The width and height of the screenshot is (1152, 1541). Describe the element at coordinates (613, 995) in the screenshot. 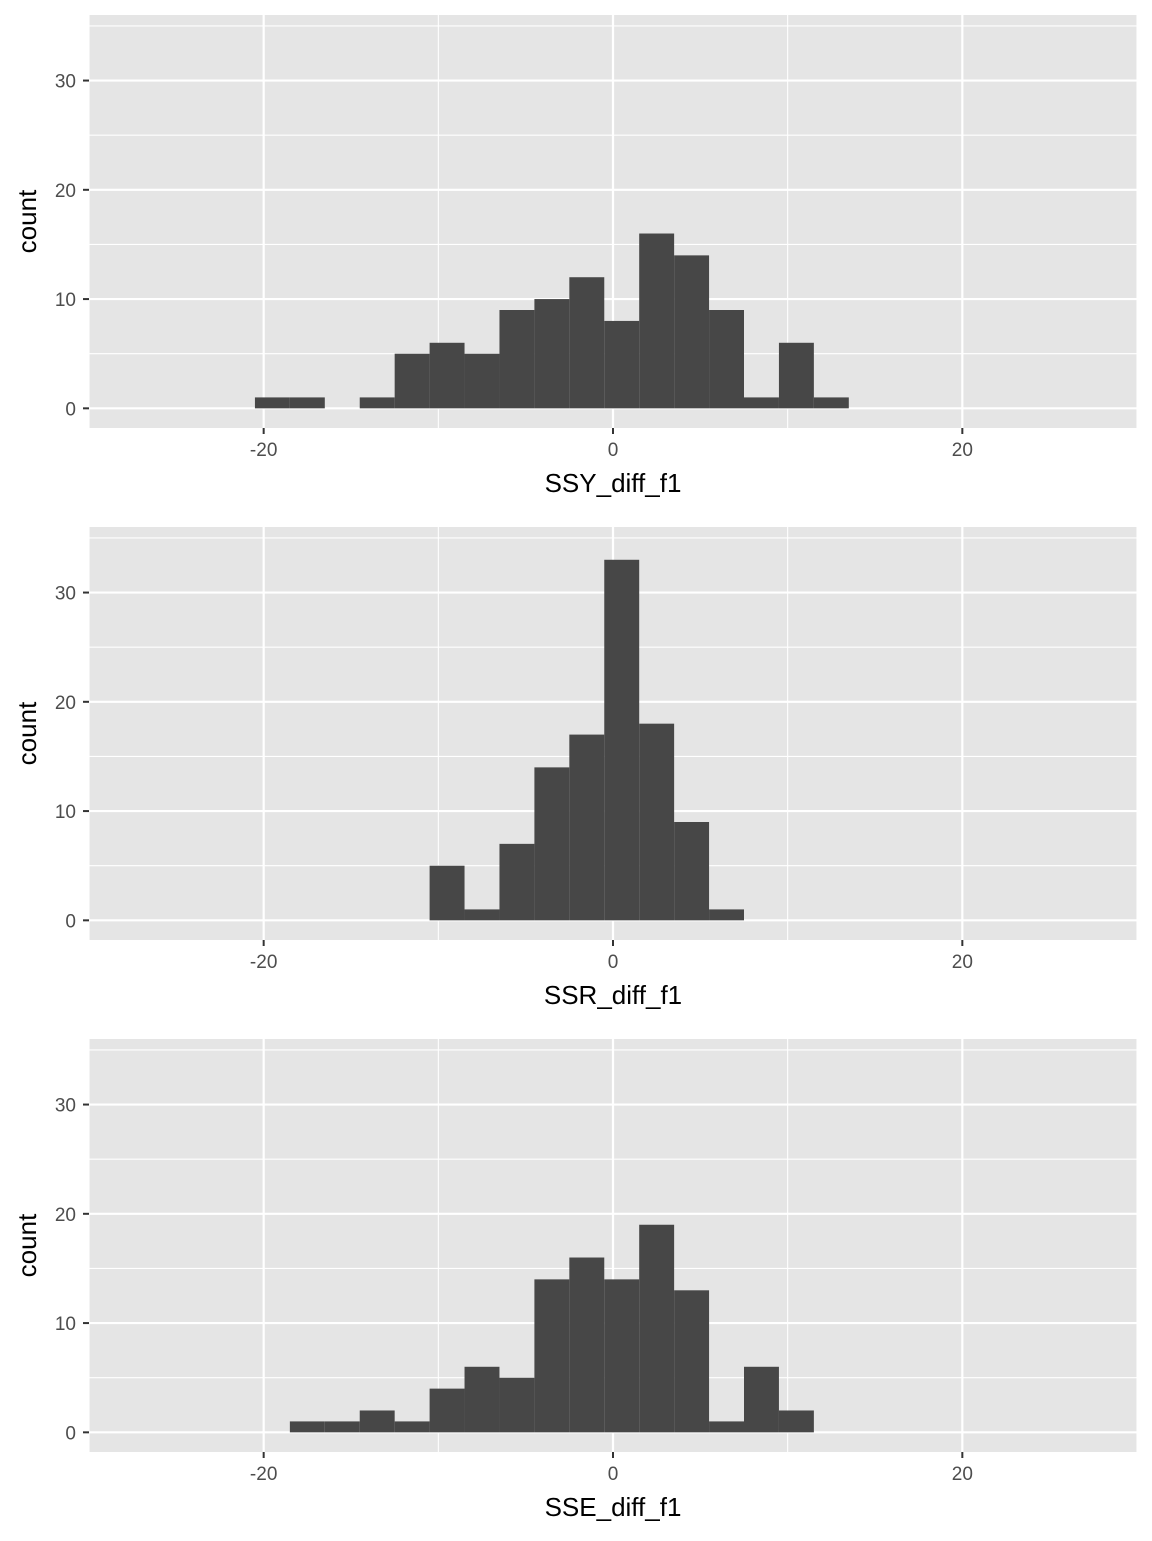

I see `x-axis-title: SSR_diff_f1` at that location.